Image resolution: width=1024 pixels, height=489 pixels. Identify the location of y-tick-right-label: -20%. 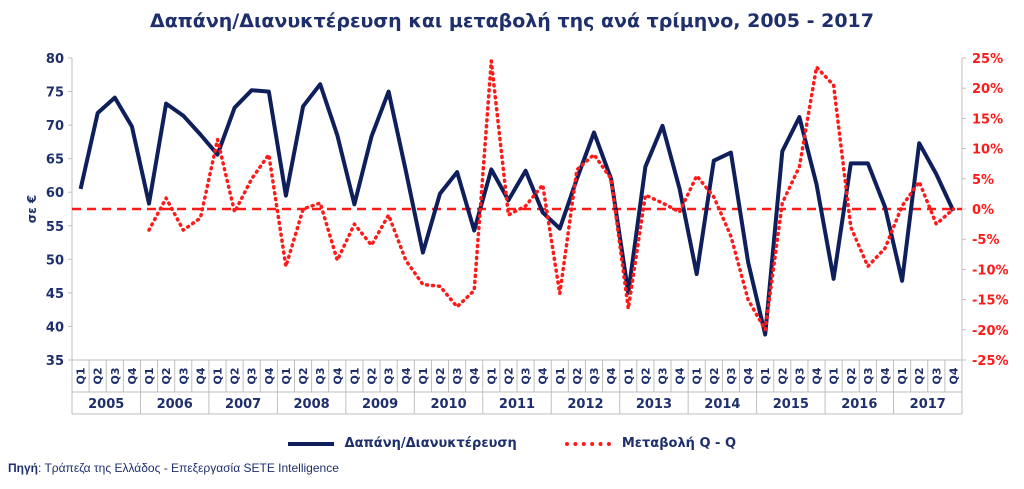
(990, 331).